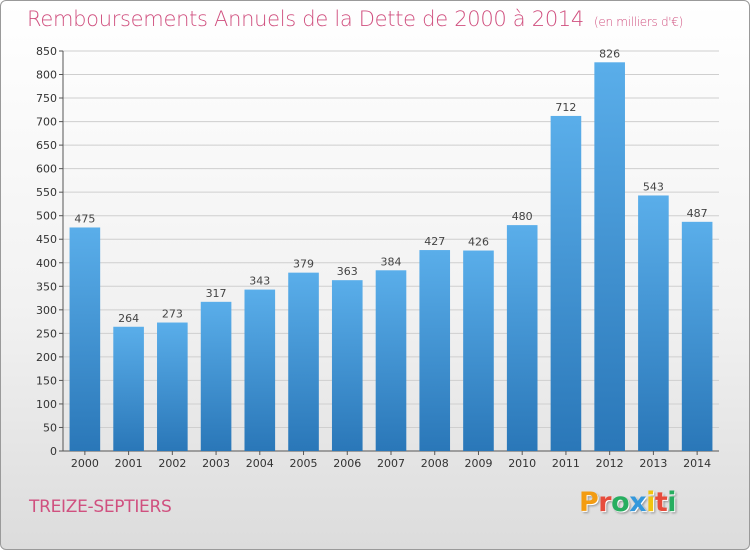 Image resolution: width=750 pixels, height=550 pixels. What do you see at coordinates (347, 463) in the screenshot?
I see `x-tick-label: 2006` at bounding box center [347, 463].